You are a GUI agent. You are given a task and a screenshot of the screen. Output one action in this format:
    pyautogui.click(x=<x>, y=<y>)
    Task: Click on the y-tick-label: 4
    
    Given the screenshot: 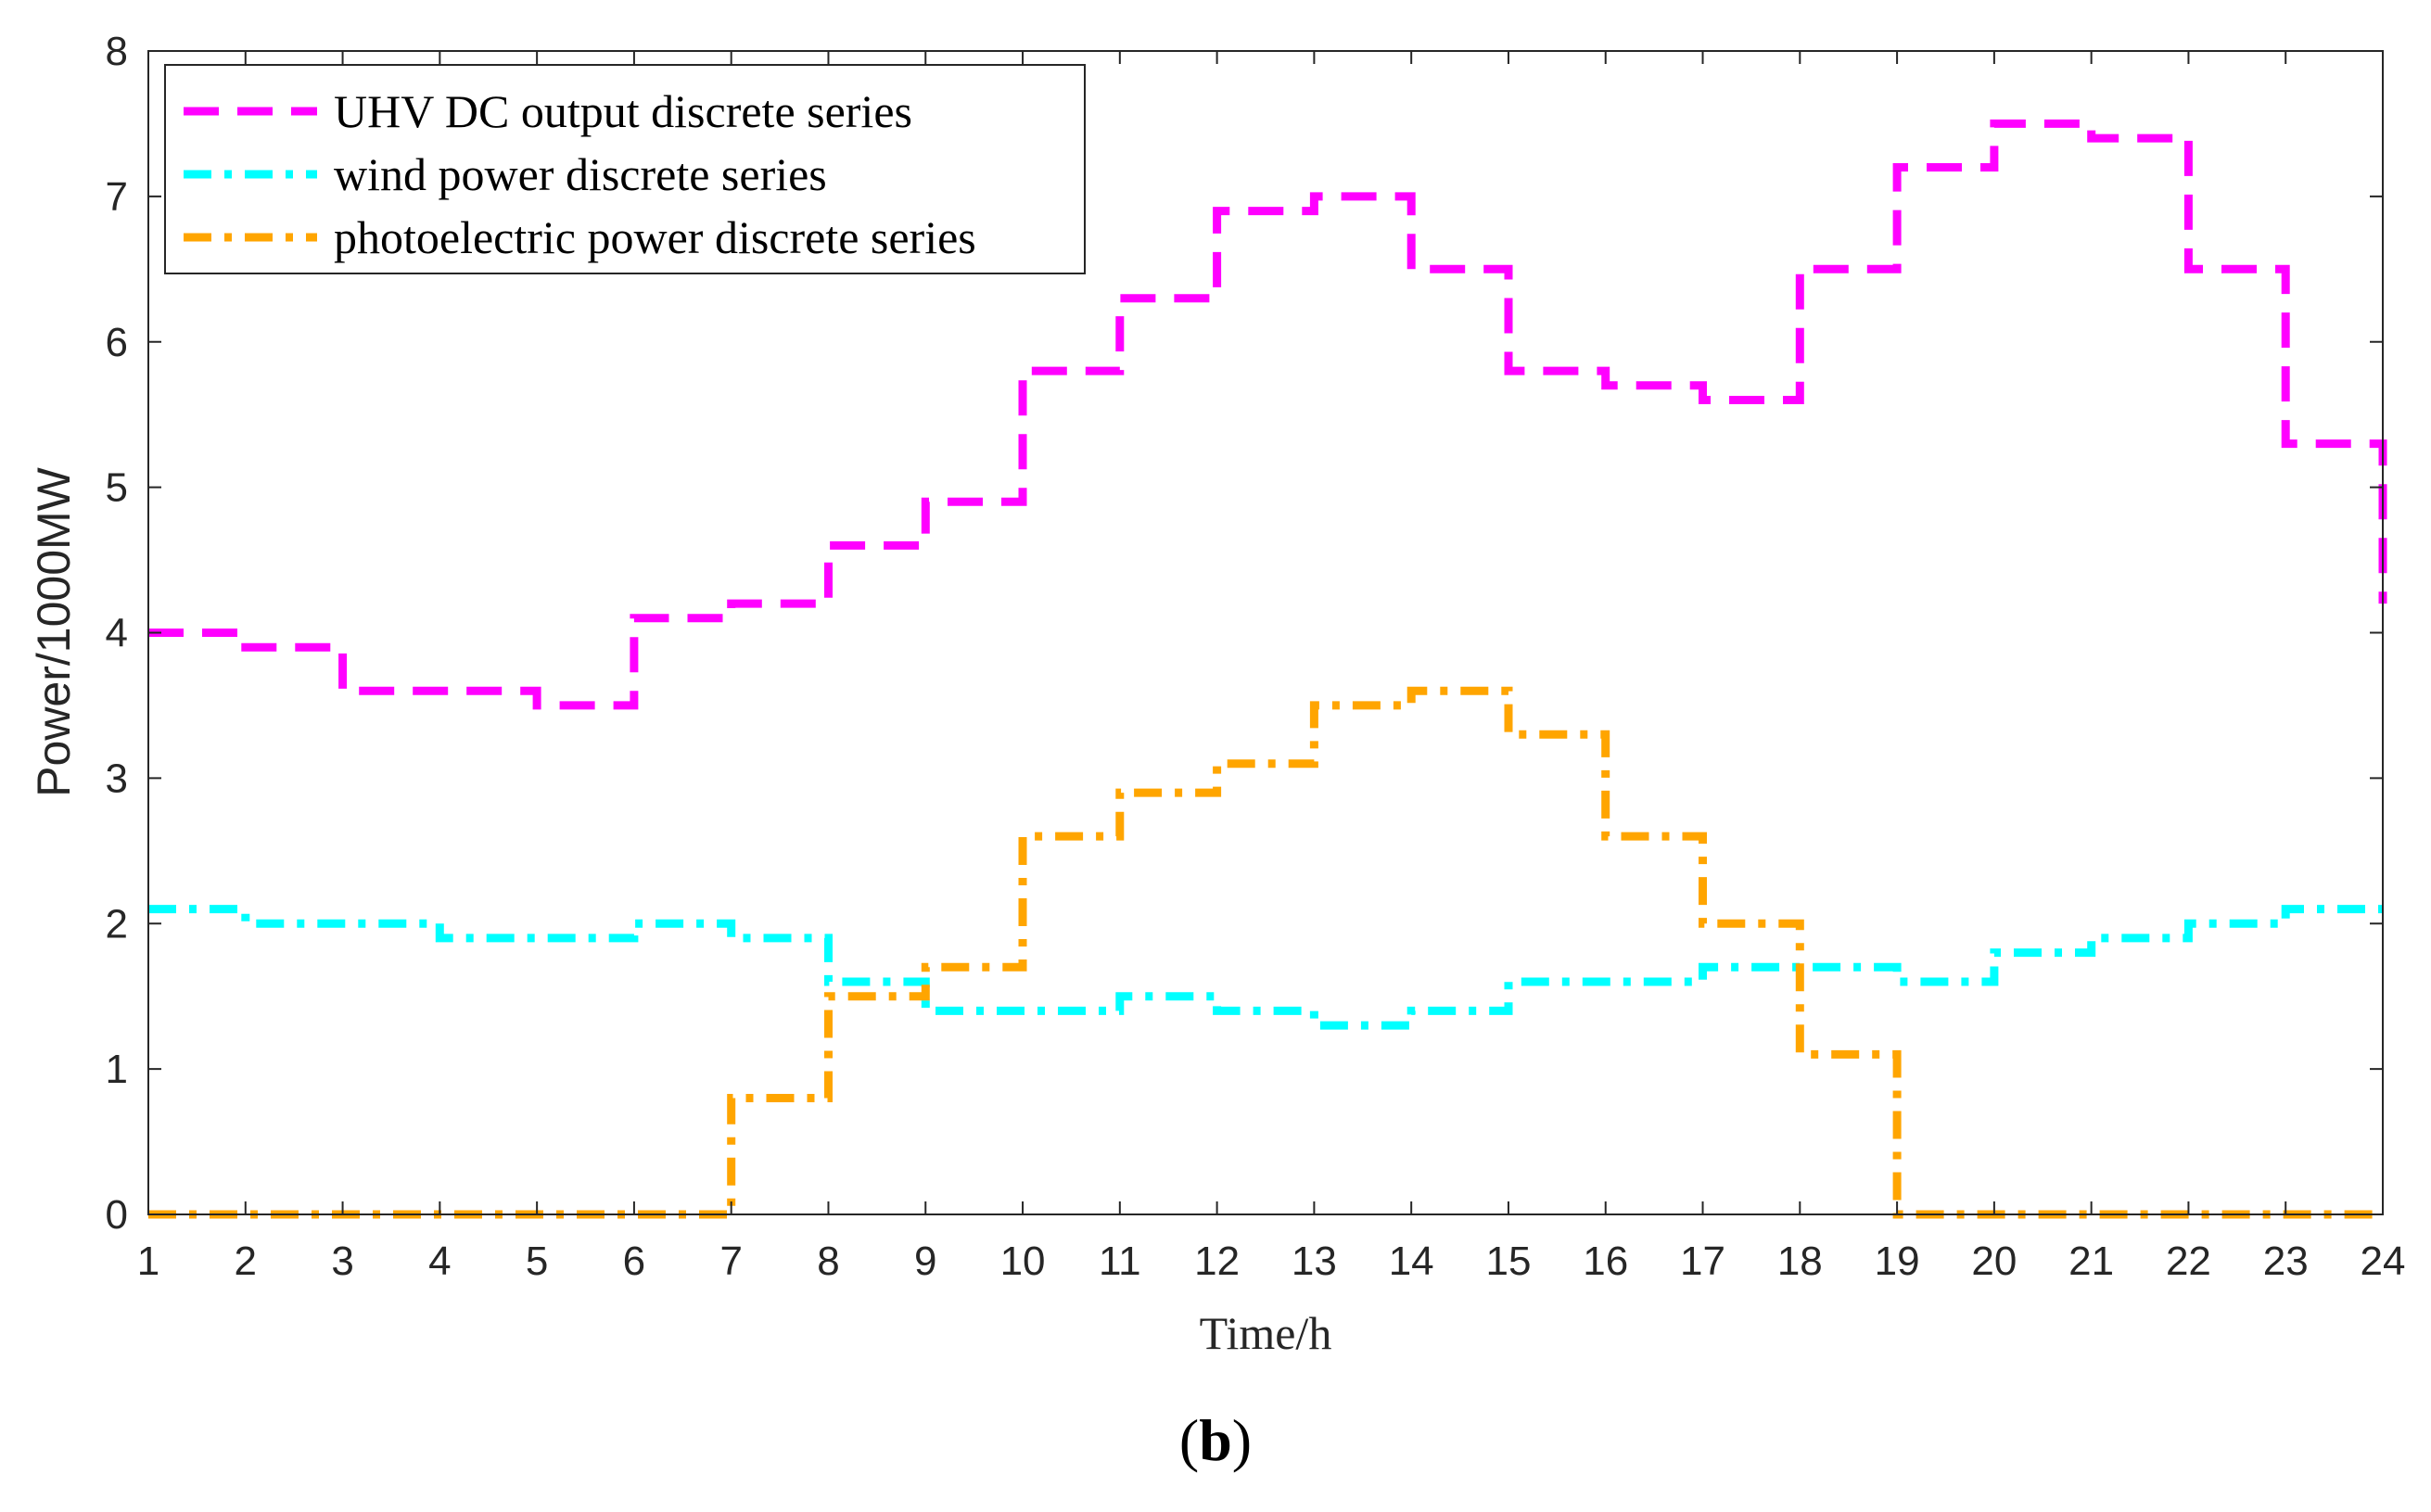 What is the action you would take?
    pyautogui.click(x=117, y=633)
    